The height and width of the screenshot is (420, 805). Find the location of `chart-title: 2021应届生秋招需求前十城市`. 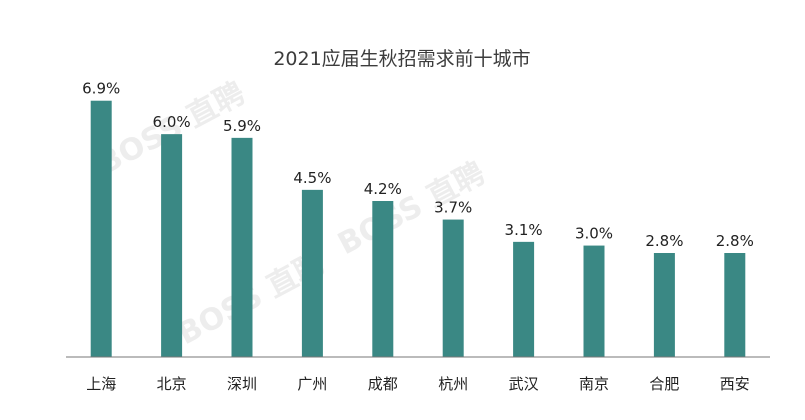

chart-title: 2021应届生秋招需求前十城市 is located at coordinates (401, 59).